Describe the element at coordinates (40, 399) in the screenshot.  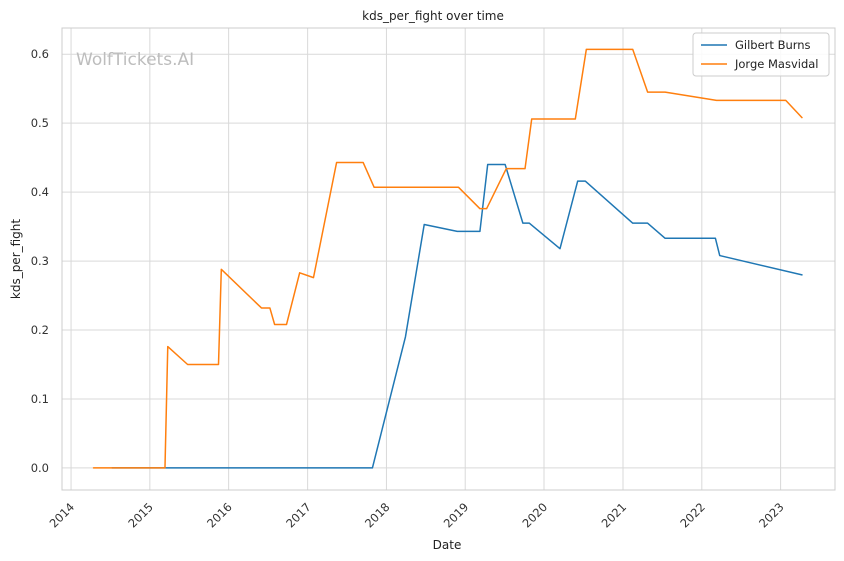
I see `y-tick-label: 0.1` at that location.